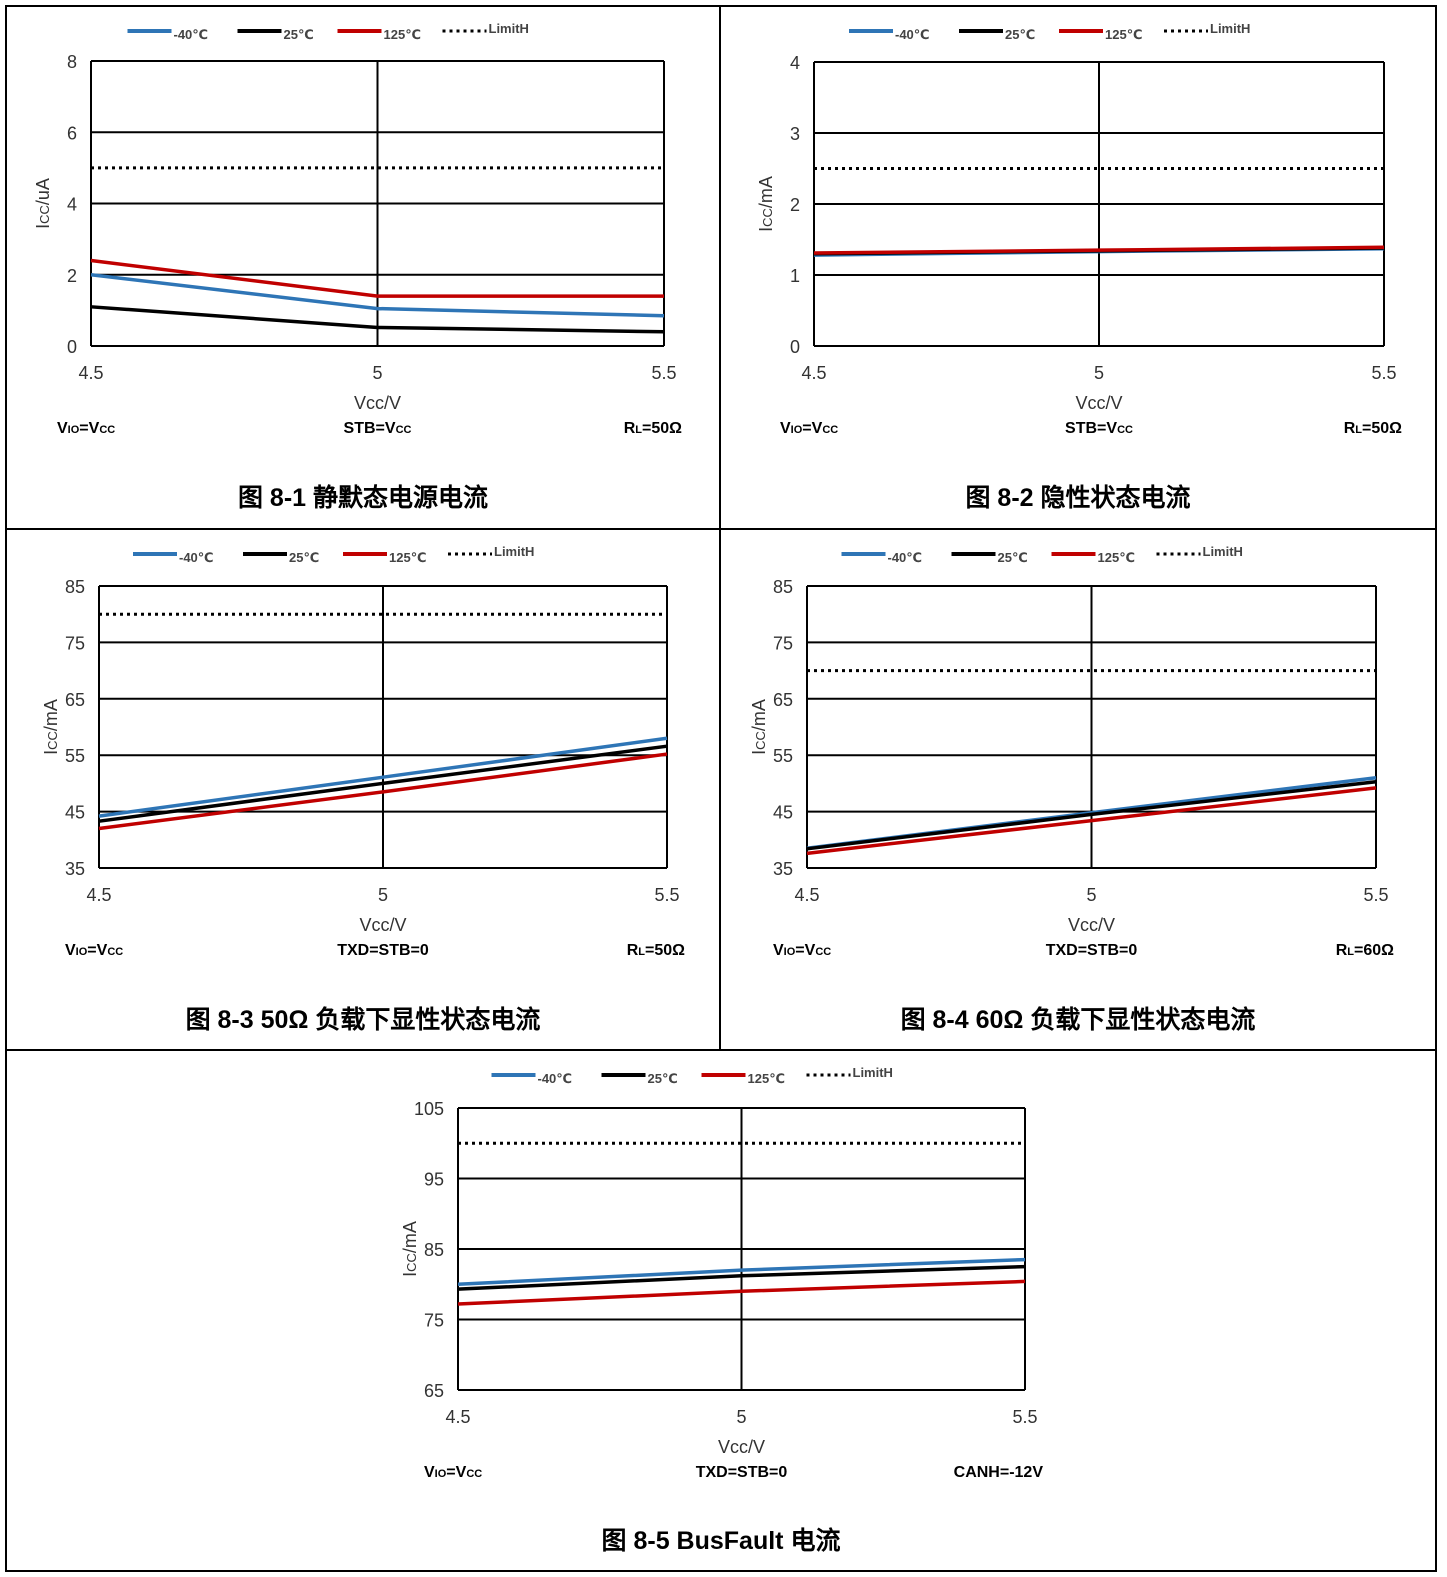 The image size is (1447, 1577). I want to click on y-axis-label: ICC/uA, so click(43, 203).